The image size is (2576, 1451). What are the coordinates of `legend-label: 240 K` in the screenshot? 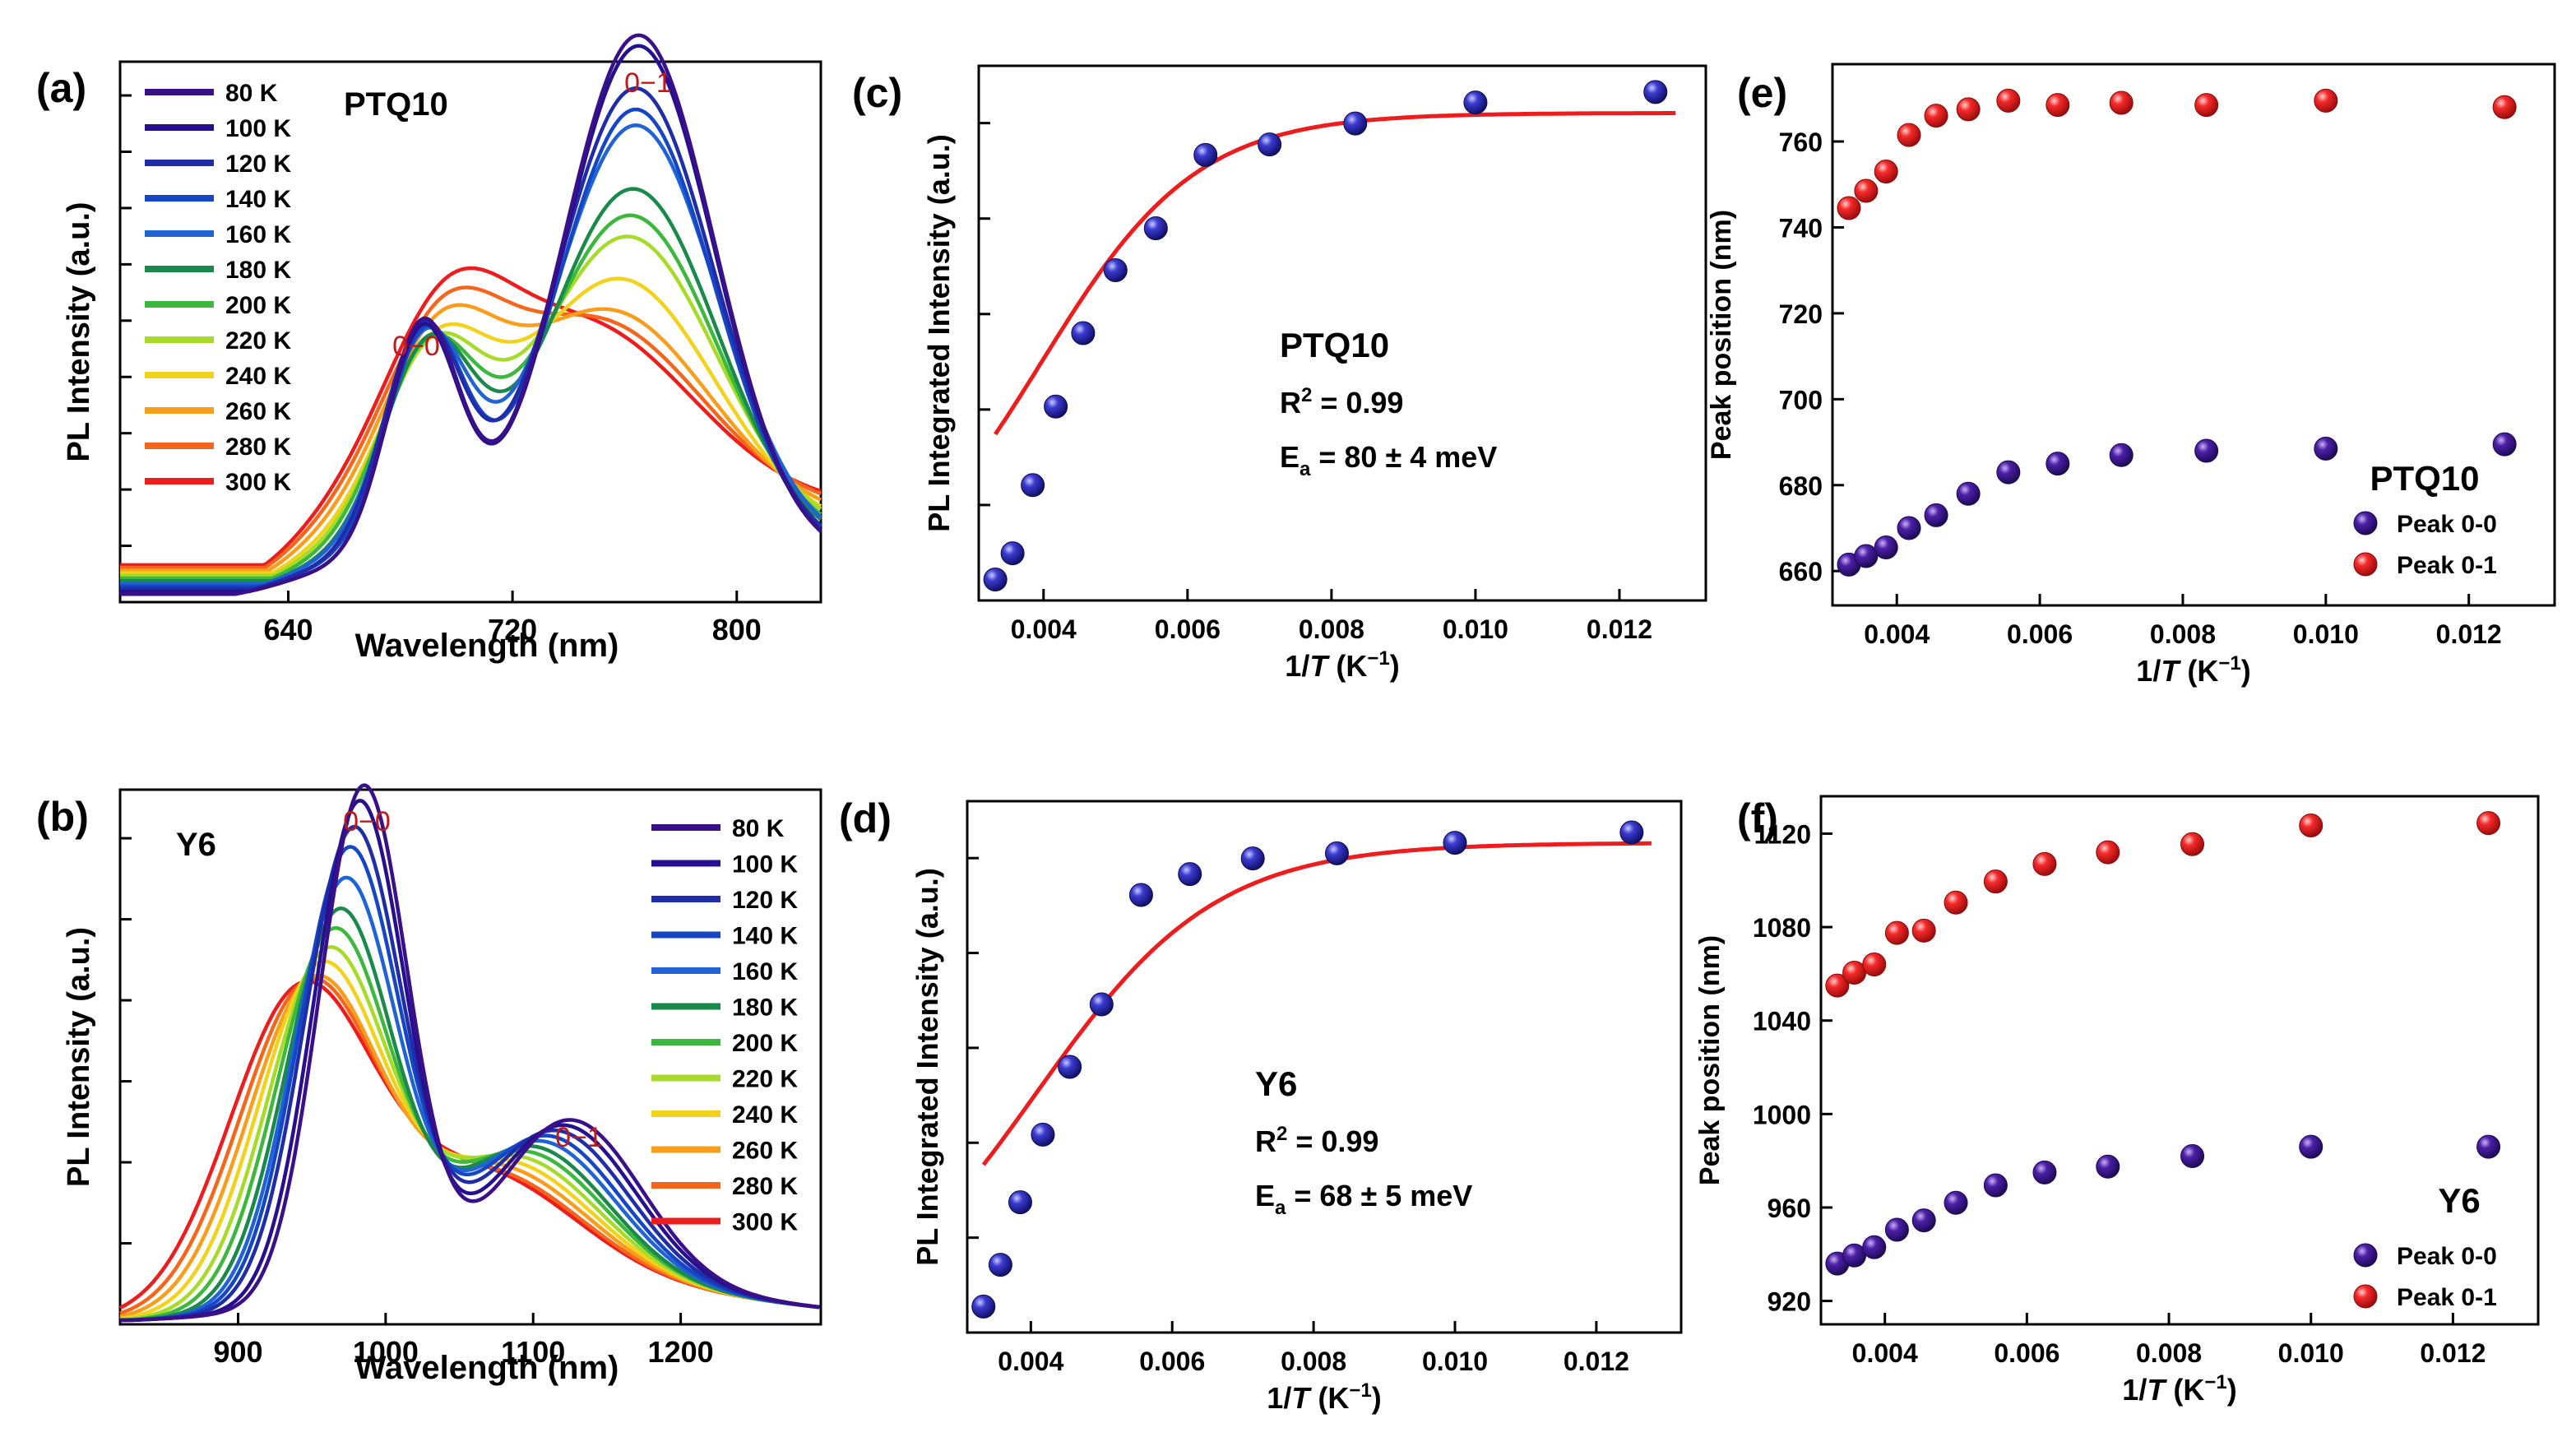 It's located at (765, 1115).